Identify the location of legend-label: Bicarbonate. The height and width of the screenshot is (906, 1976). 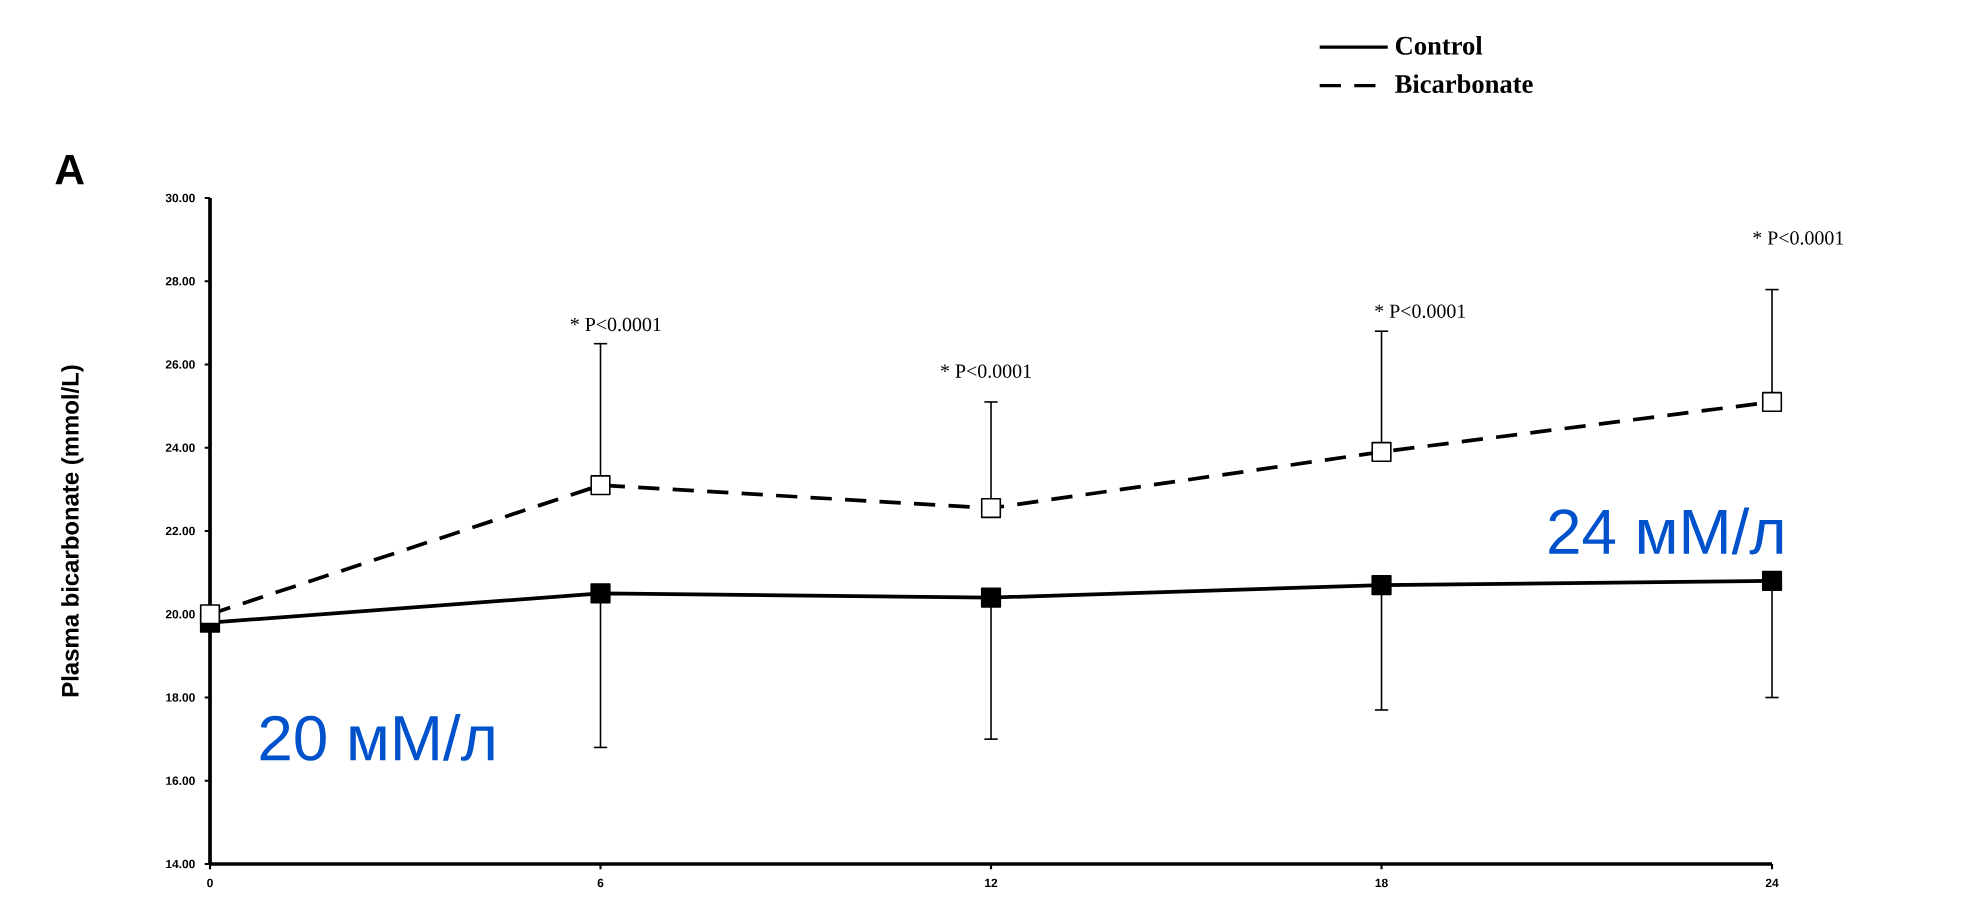
(1464, 84).